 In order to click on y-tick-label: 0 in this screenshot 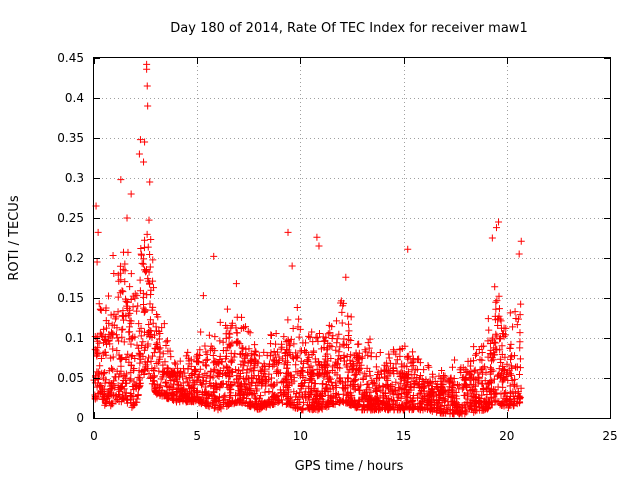, I will do `click(80, 418)`.